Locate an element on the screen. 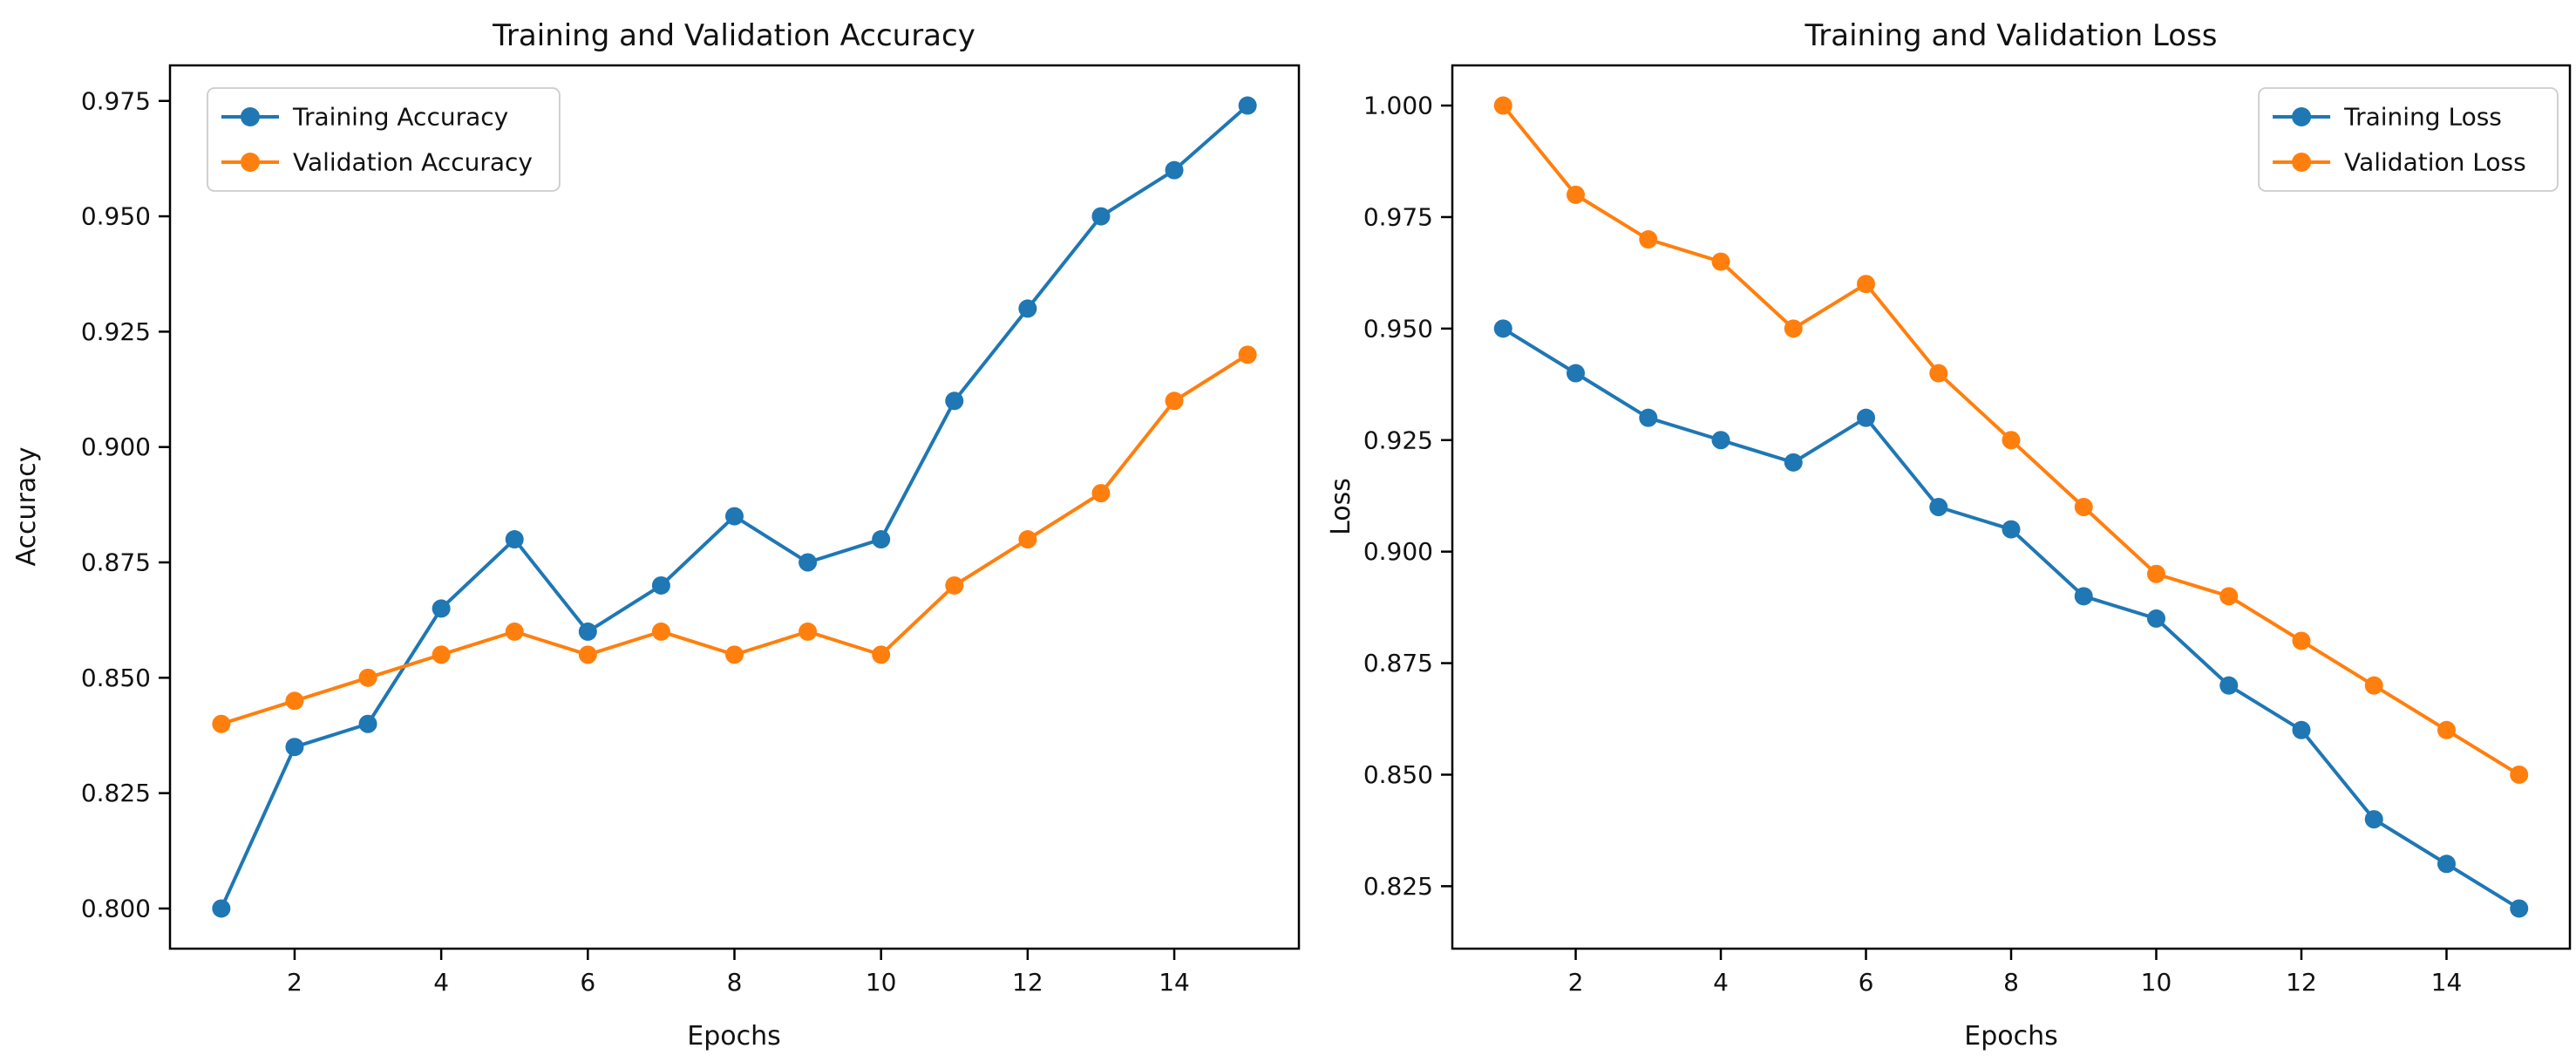  loss-chart-title: Training and Validation Loss is located at coordinates (2011, 35).